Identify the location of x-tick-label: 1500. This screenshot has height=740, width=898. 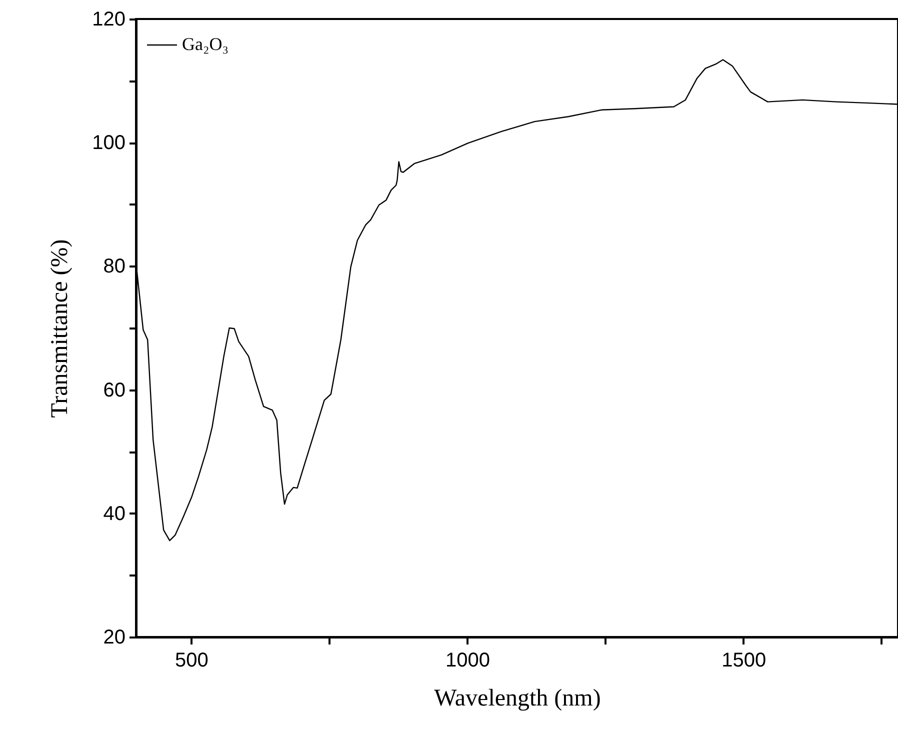
(744, 661).